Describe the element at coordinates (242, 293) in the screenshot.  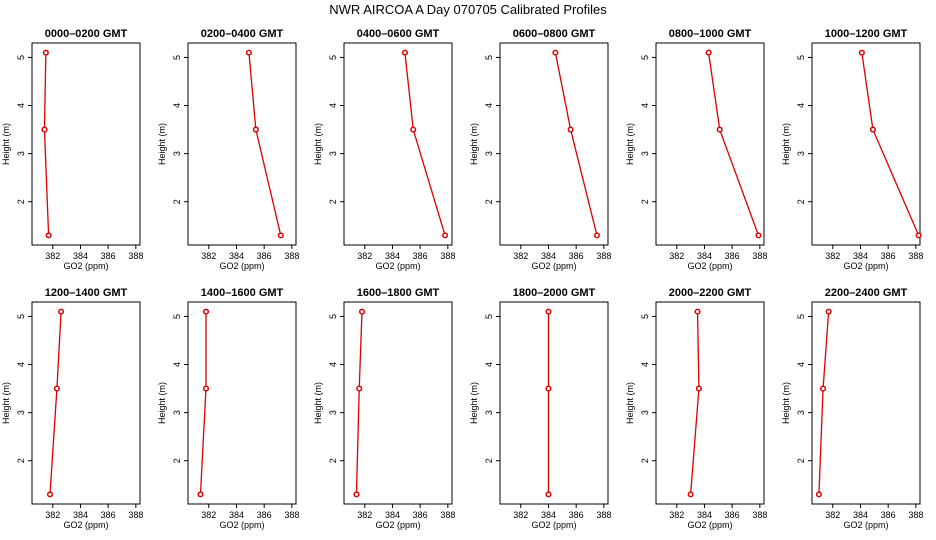
I see `panel-title: 1400–1600 GMT` at that location.